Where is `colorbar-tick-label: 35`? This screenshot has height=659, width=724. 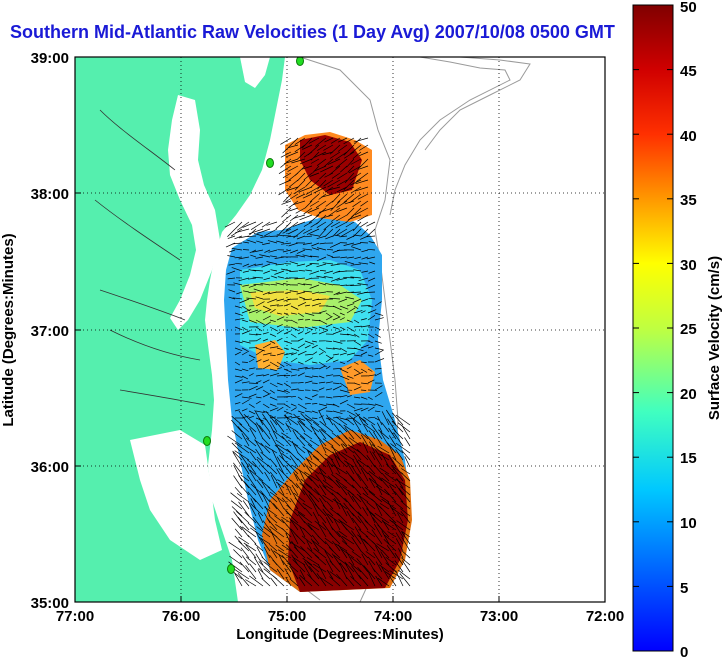
colorbar-tick-label: 35 is located at coordinates (688, 200).